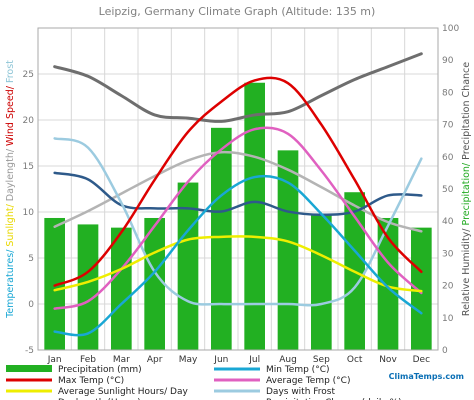 The height and width of the screenshot is (400, 474). I want to click on axis-label-segment: Wind Speed/, so click(10, 114).